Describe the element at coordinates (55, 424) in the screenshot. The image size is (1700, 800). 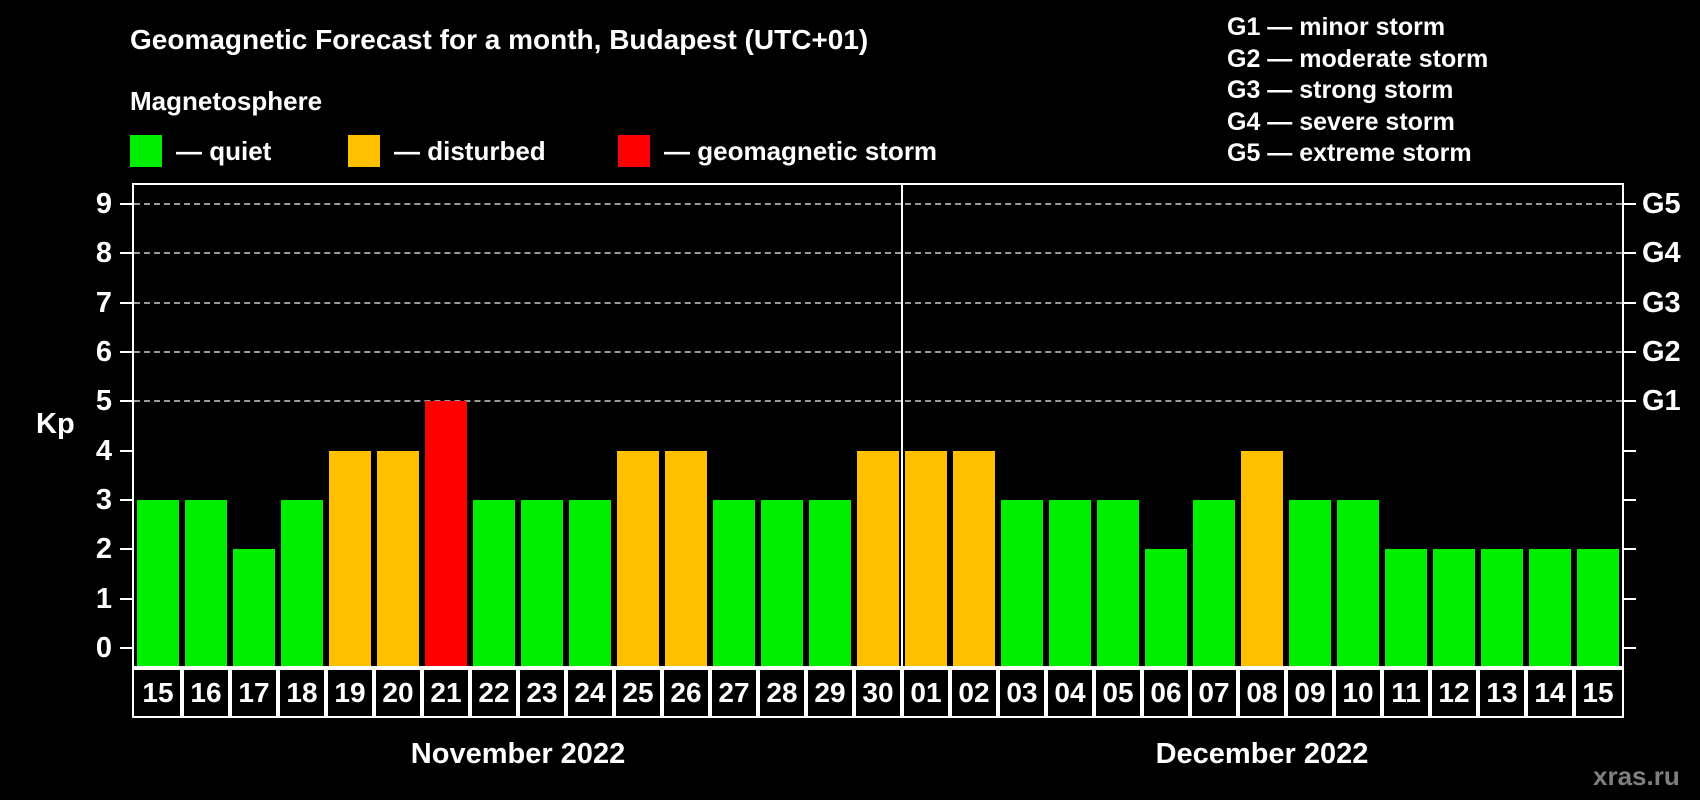
I see `y-axis-label: Kp` at that location.